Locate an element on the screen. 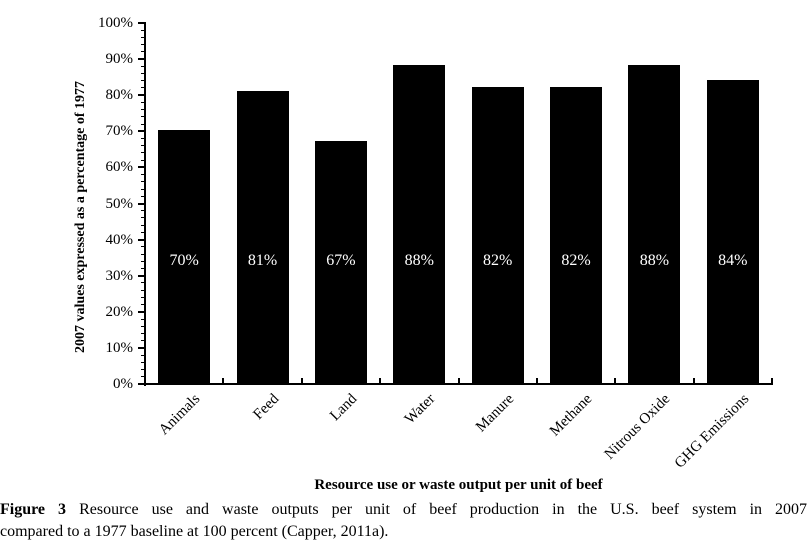 The image size is (807, 545). y-tick-label: 20% is located at coordinates (119, 311).